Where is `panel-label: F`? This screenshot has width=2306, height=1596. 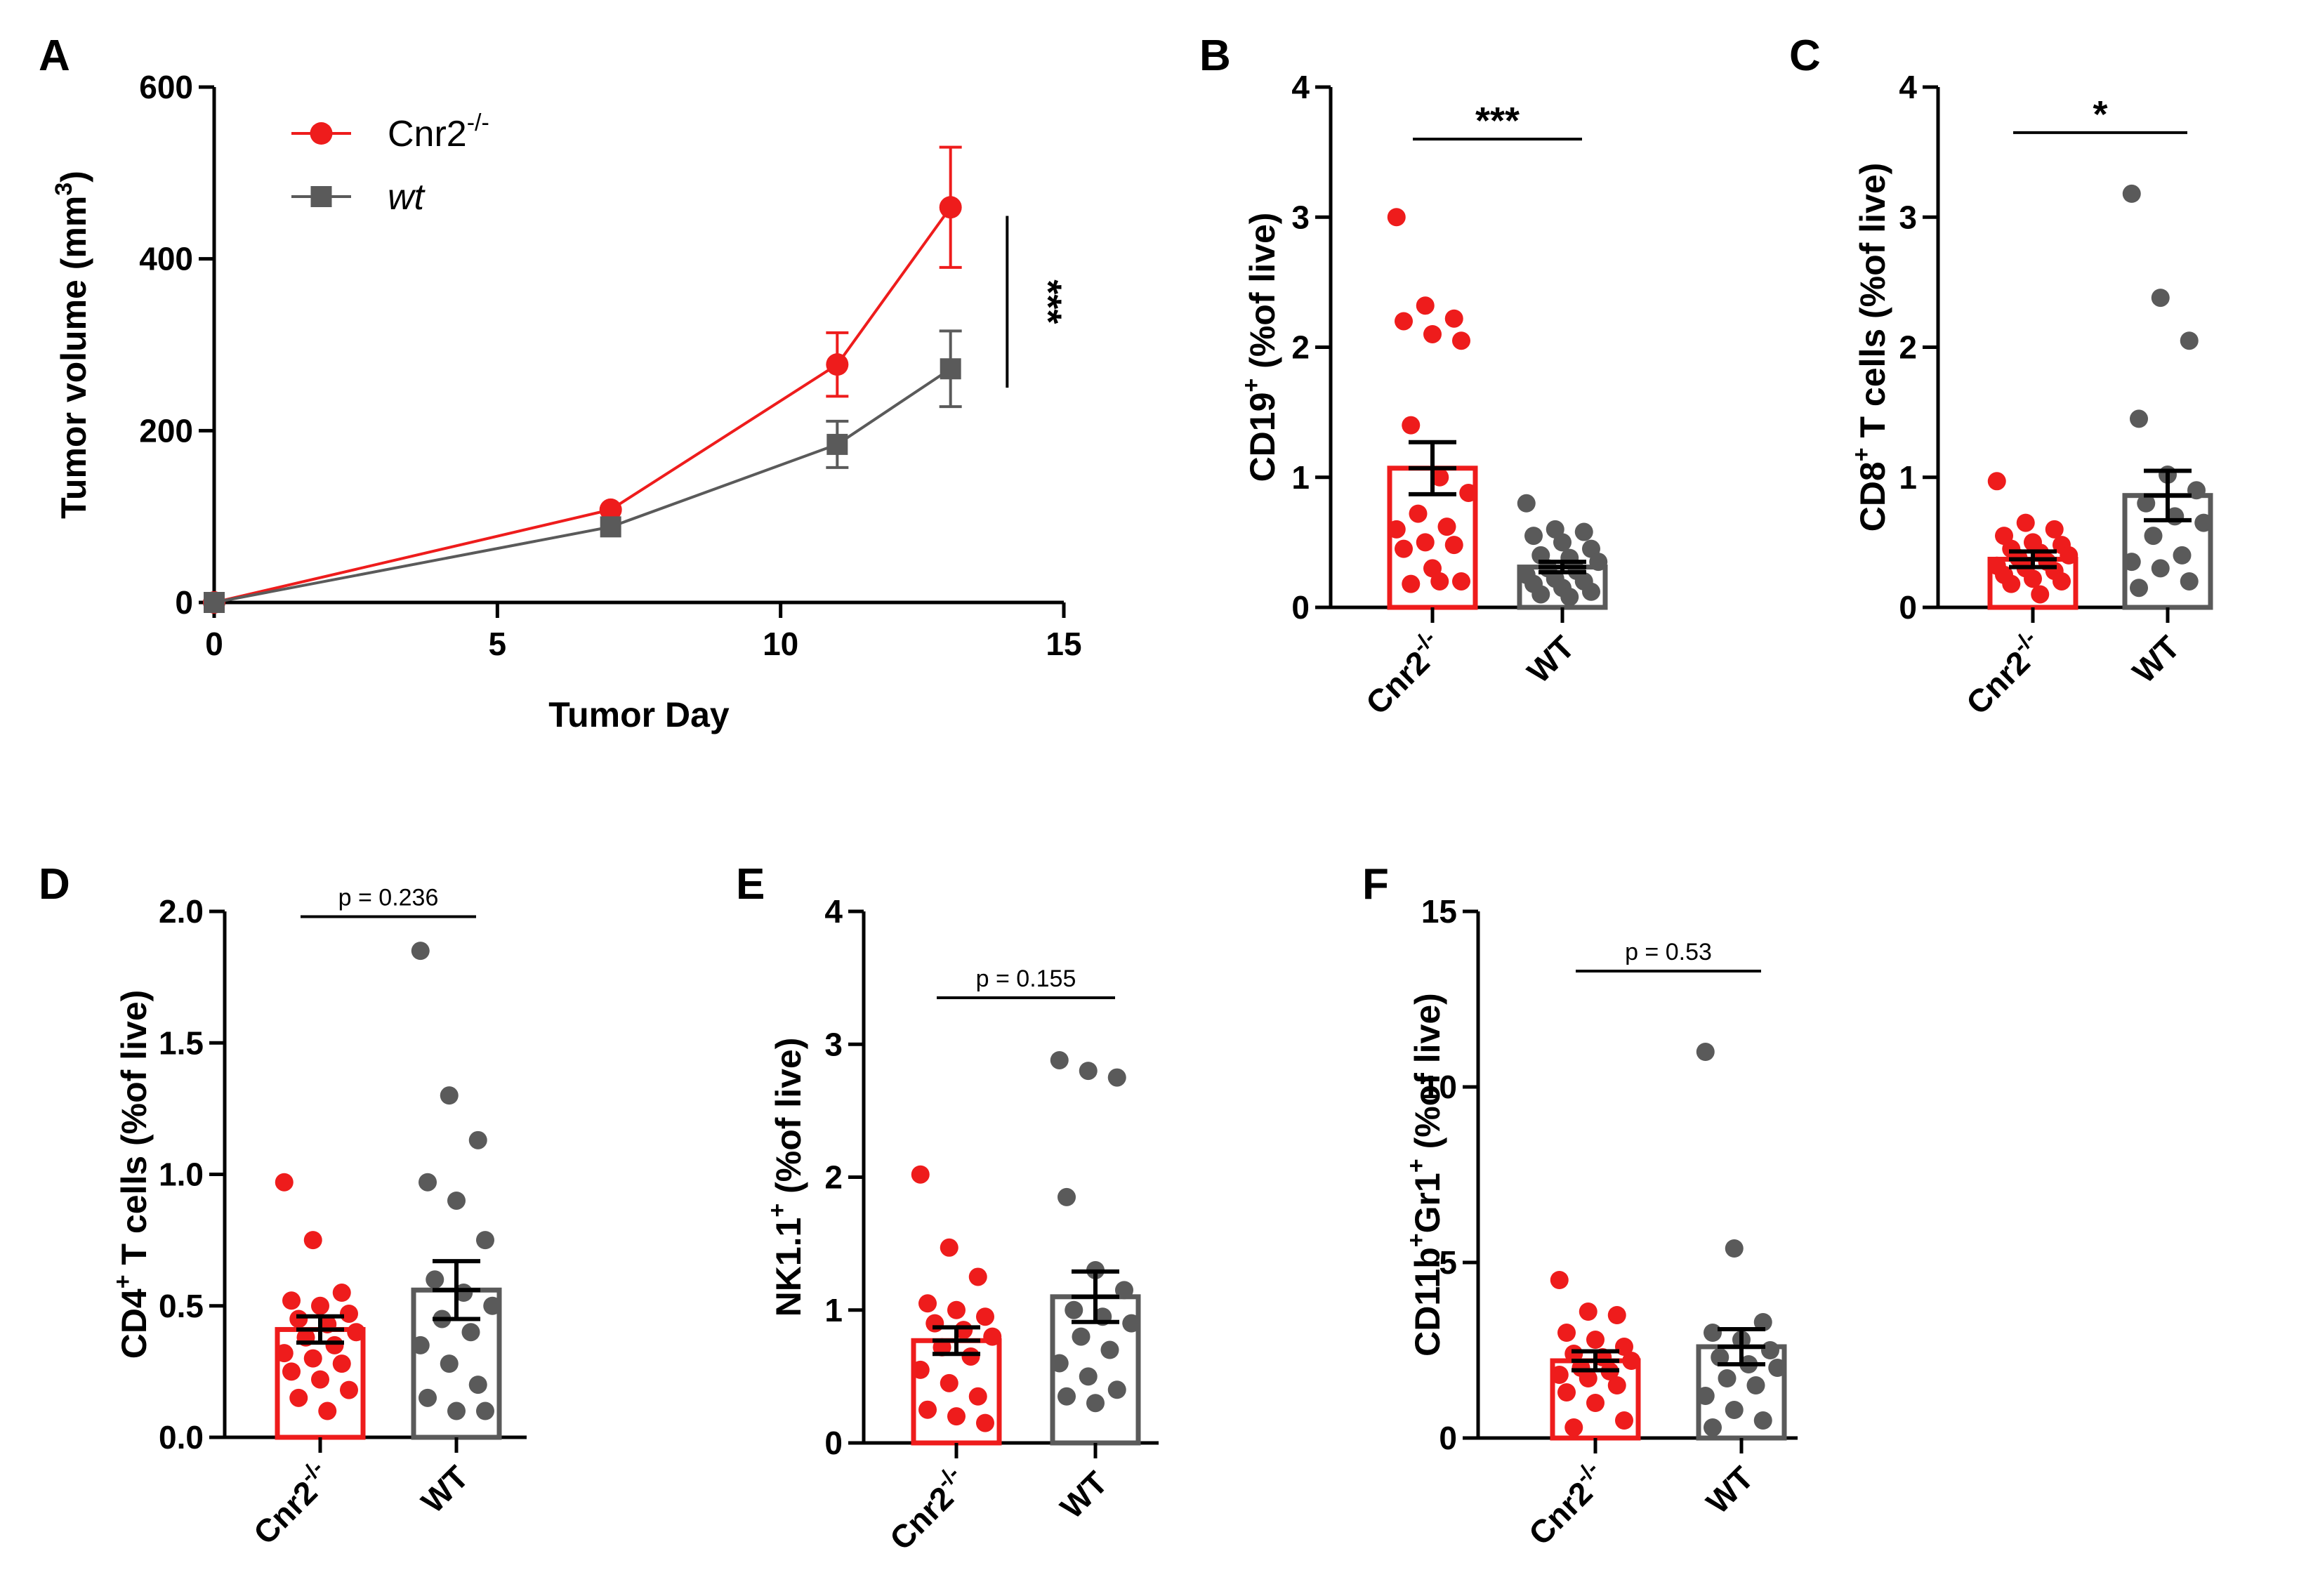 panel-label: F is located at coordinates (1376, 884).